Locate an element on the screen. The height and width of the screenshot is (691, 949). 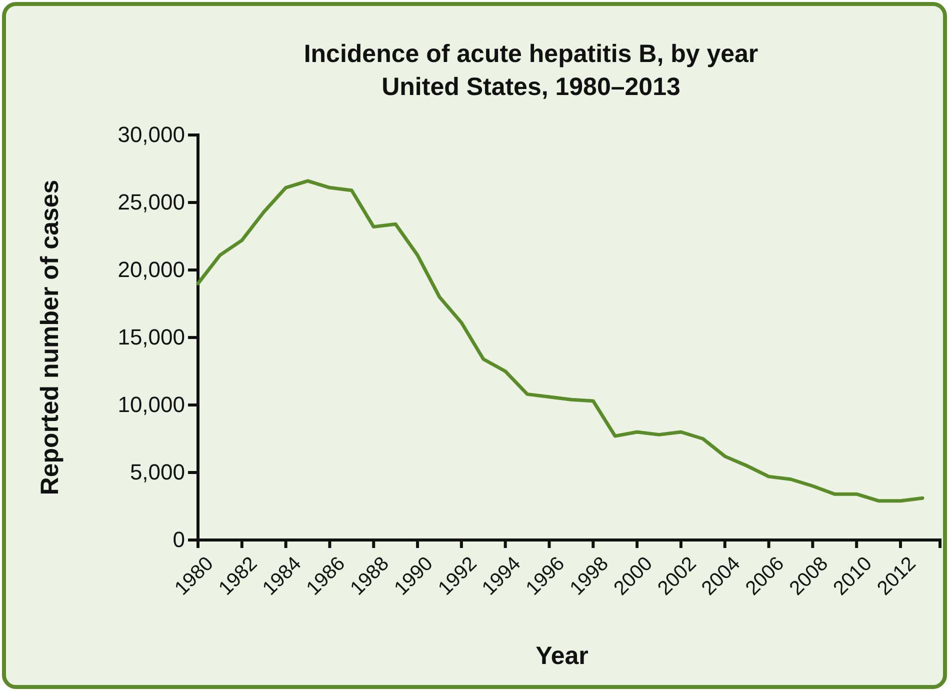
y-tick-label: 0 is located at coordinates (178, 539).